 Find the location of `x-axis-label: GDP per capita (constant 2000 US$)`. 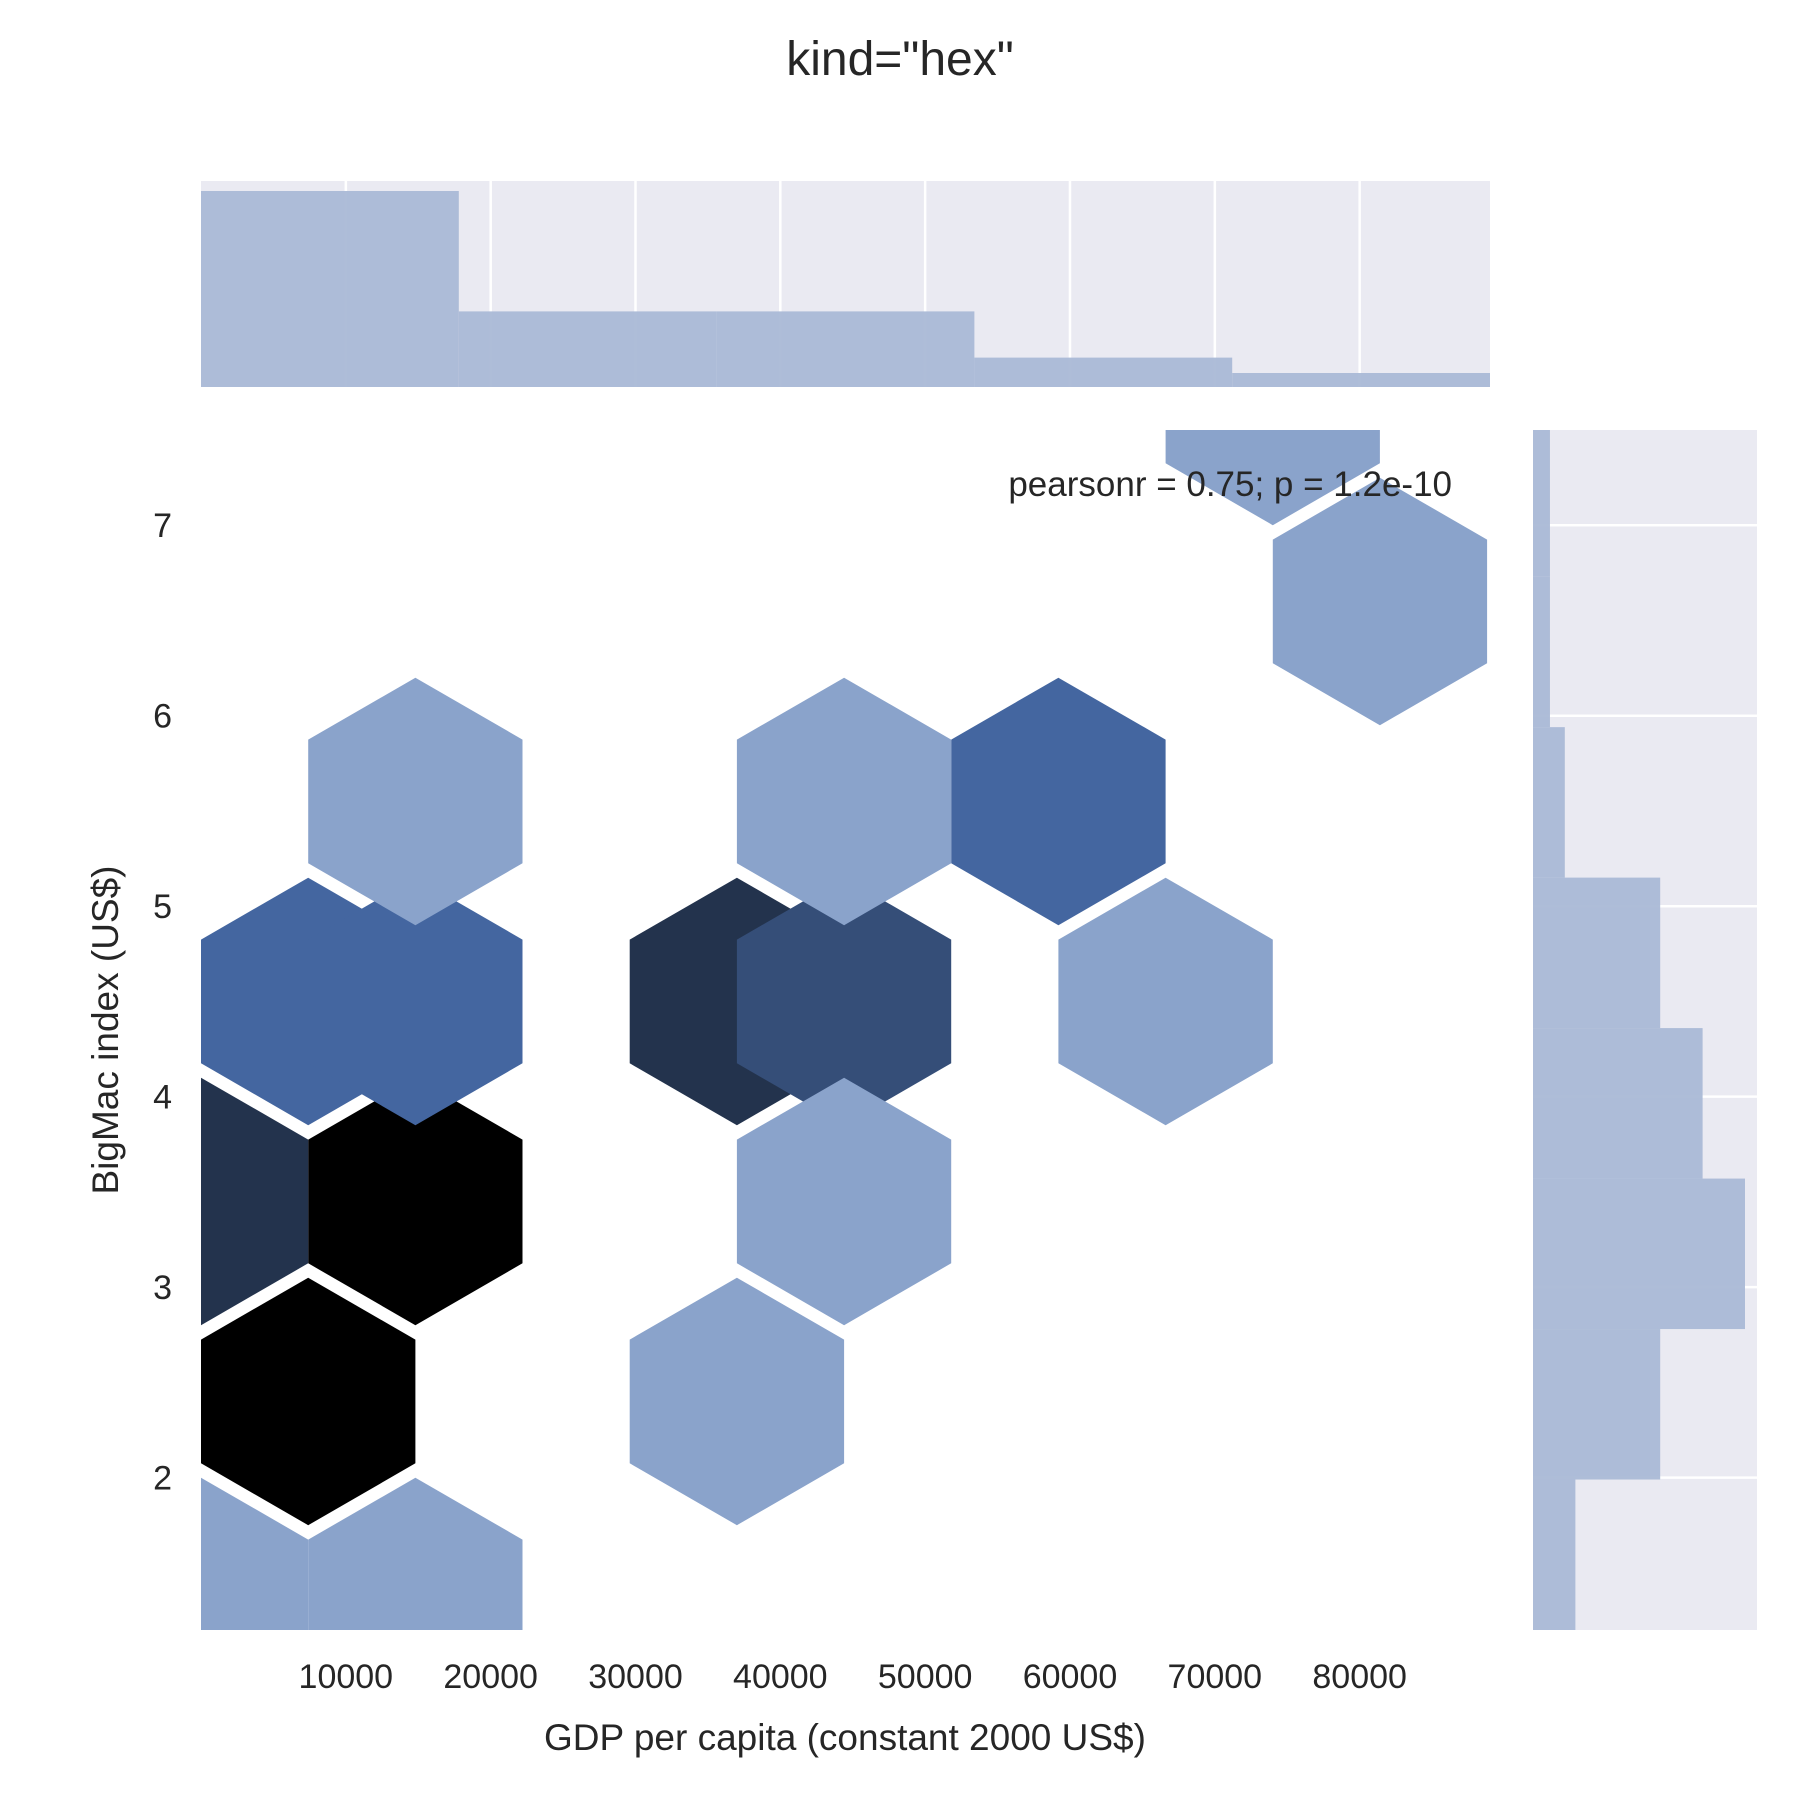

x-axis-label: GDP per capita (constant 2000 US$) is located at coordinates (845, 1737).